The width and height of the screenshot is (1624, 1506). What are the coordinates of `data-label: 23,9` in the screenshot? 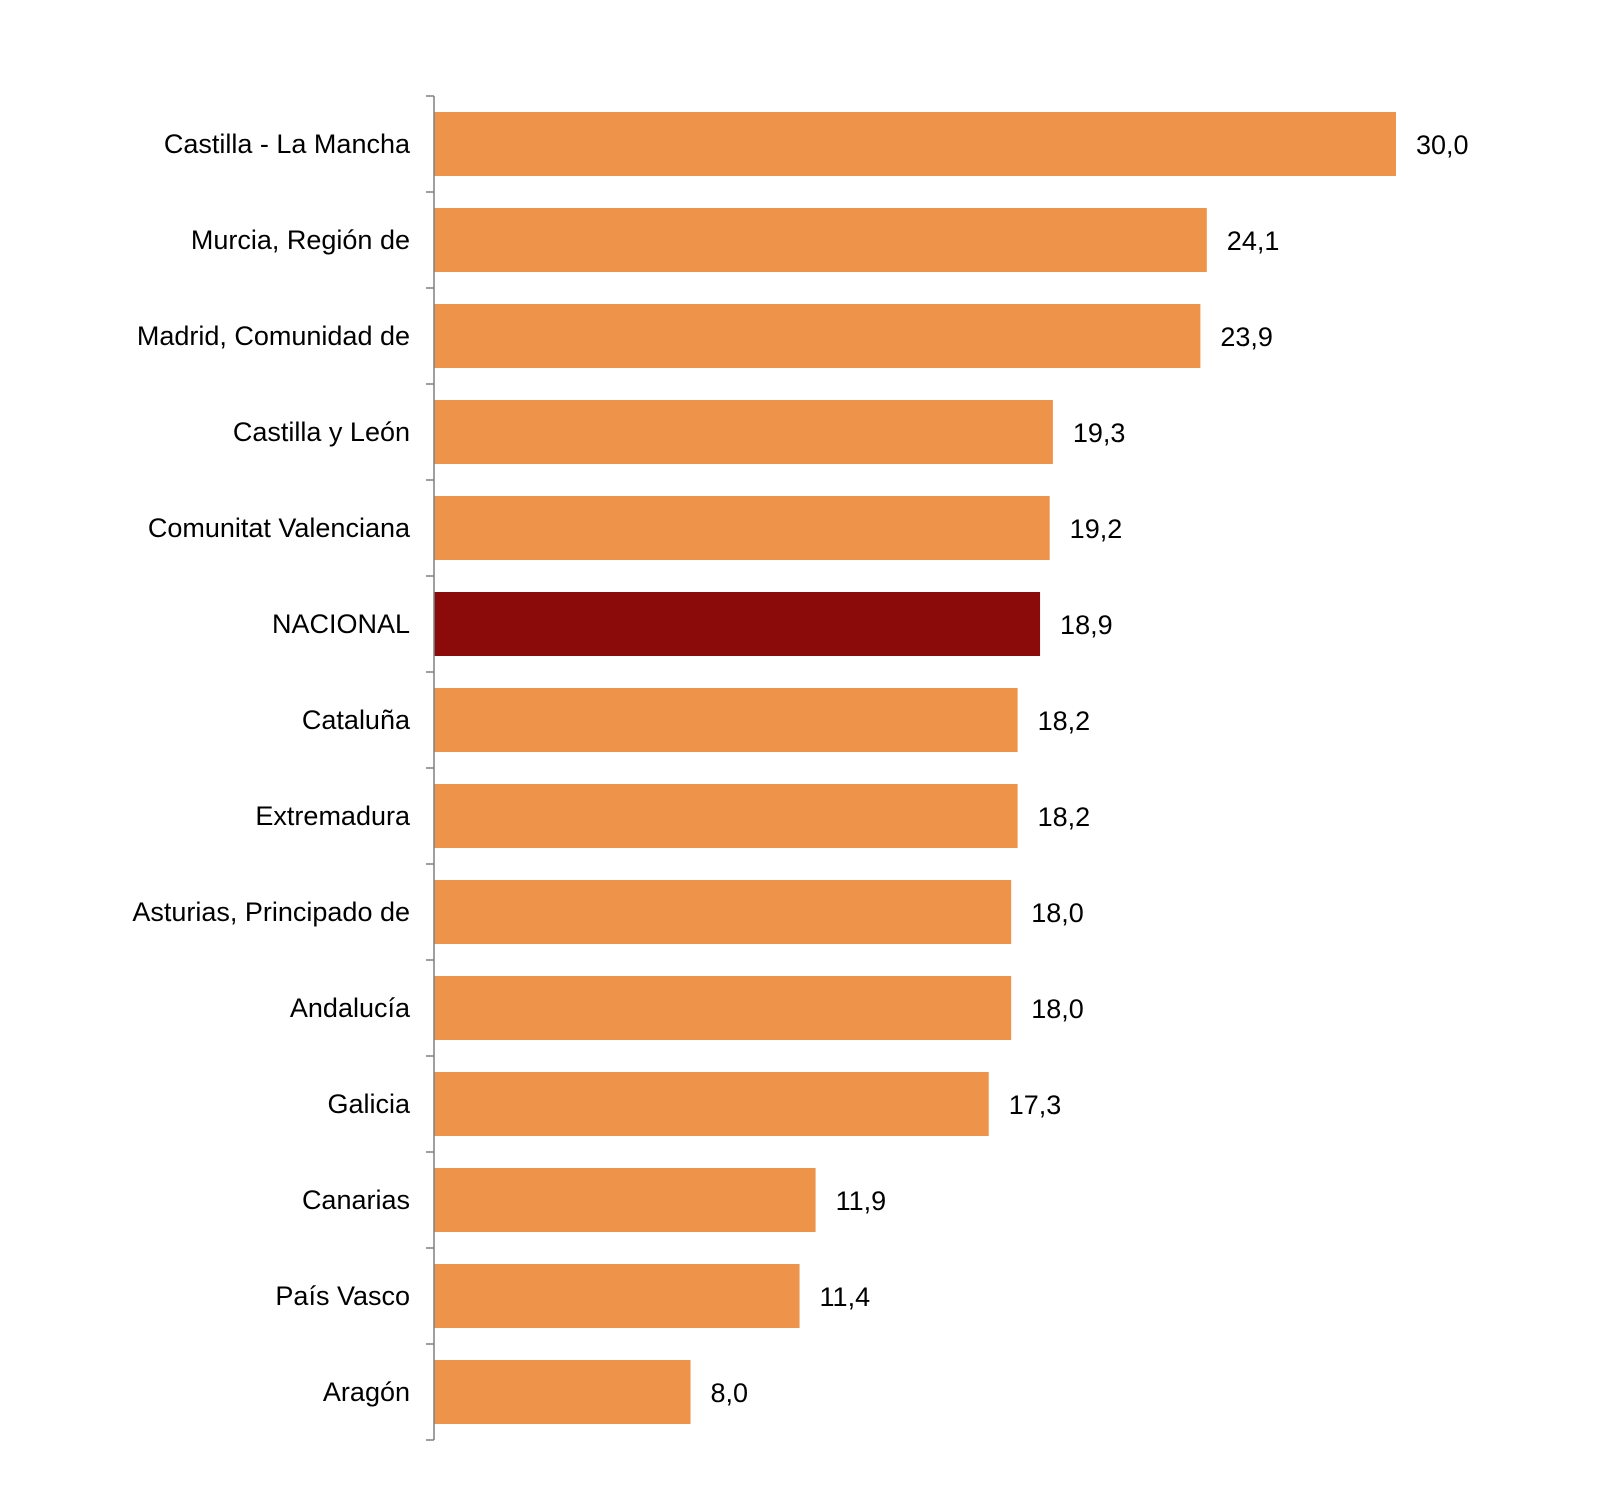 It's located at (1246, 337).